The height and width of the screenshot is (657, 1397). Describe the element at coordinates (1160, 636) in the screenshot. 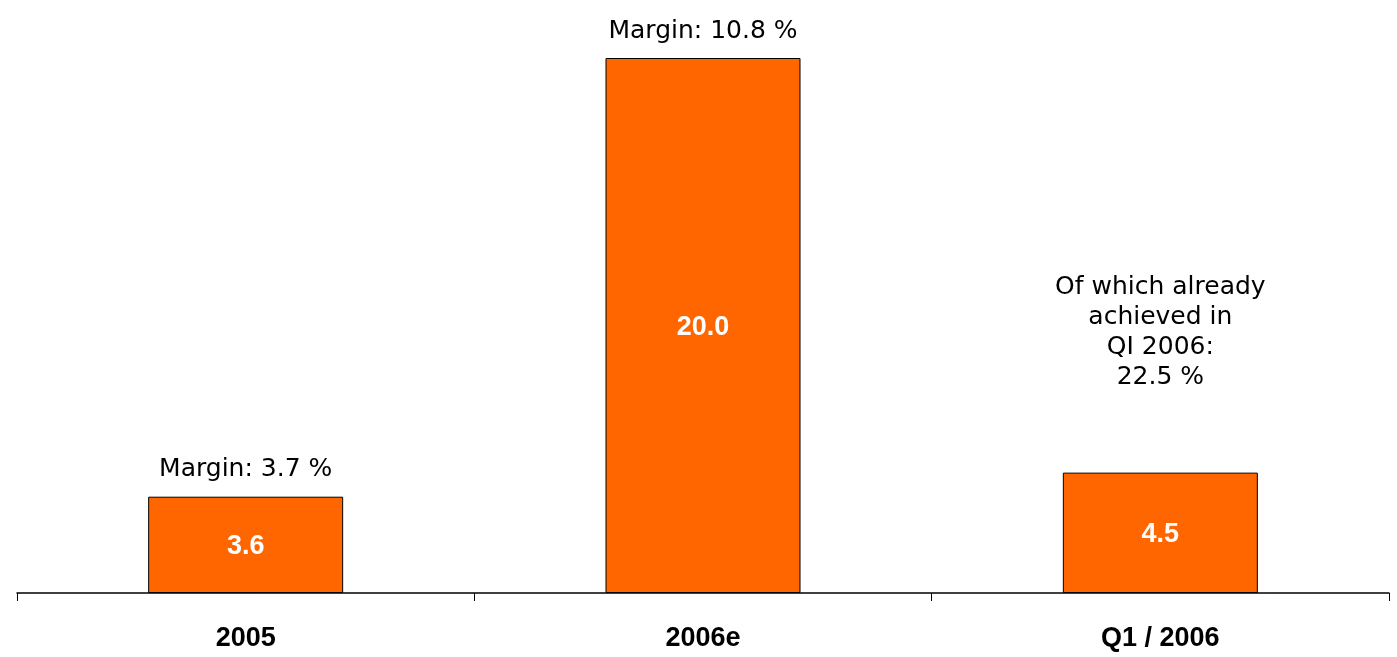

I see `x-tick-label: Q1 / 2006` at that location.